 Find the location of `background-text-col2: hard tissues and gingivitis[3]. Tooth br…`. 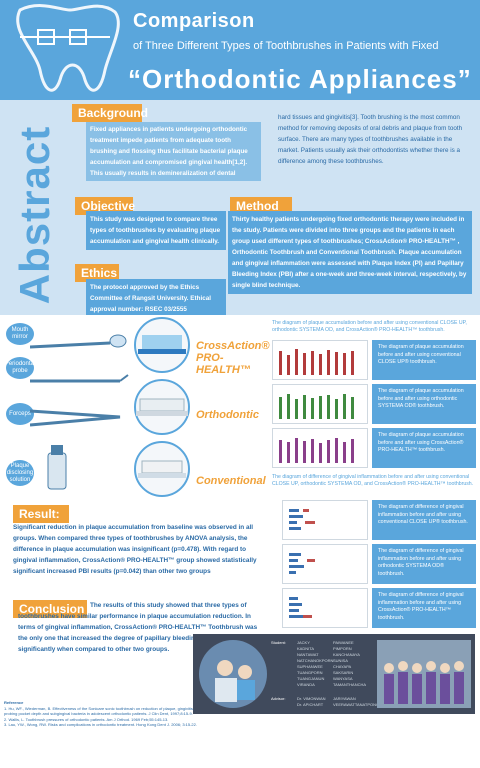

background-text-col2: hard tissues and gingivitis[3]. Tooth br… is located at coordinates (370, 139).